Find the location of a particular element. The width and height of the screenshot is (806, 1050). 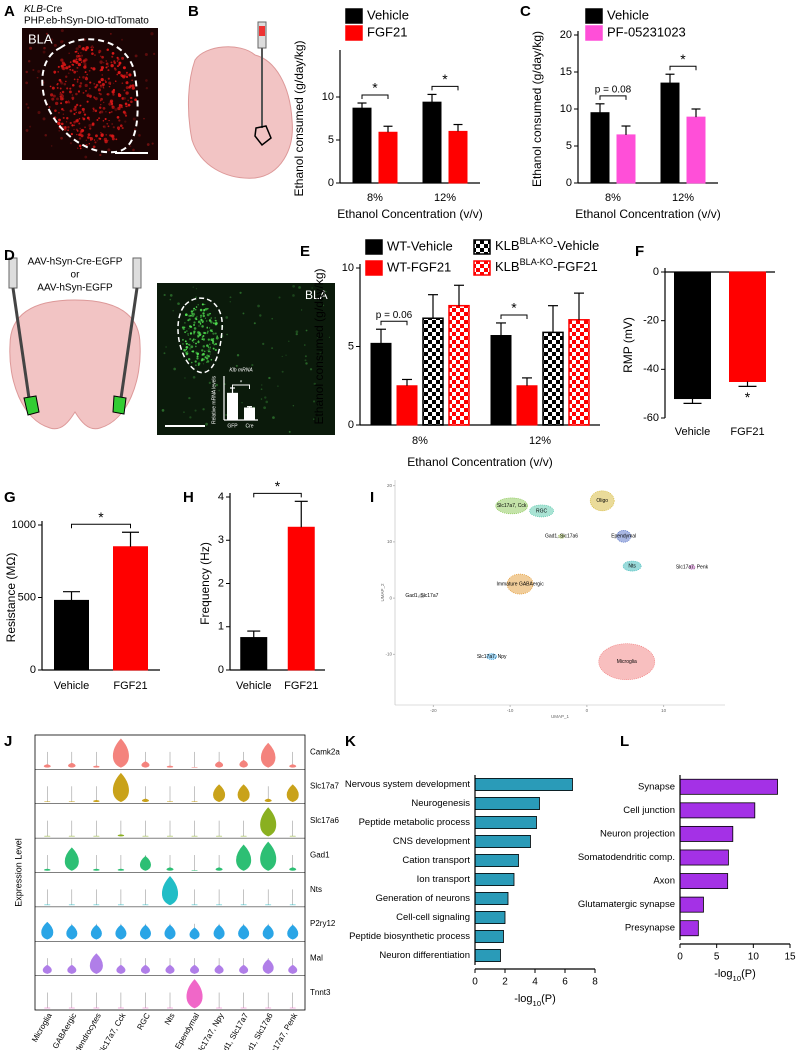

x-axis-label: UMAP_1 is located at coordinates (560, 716).